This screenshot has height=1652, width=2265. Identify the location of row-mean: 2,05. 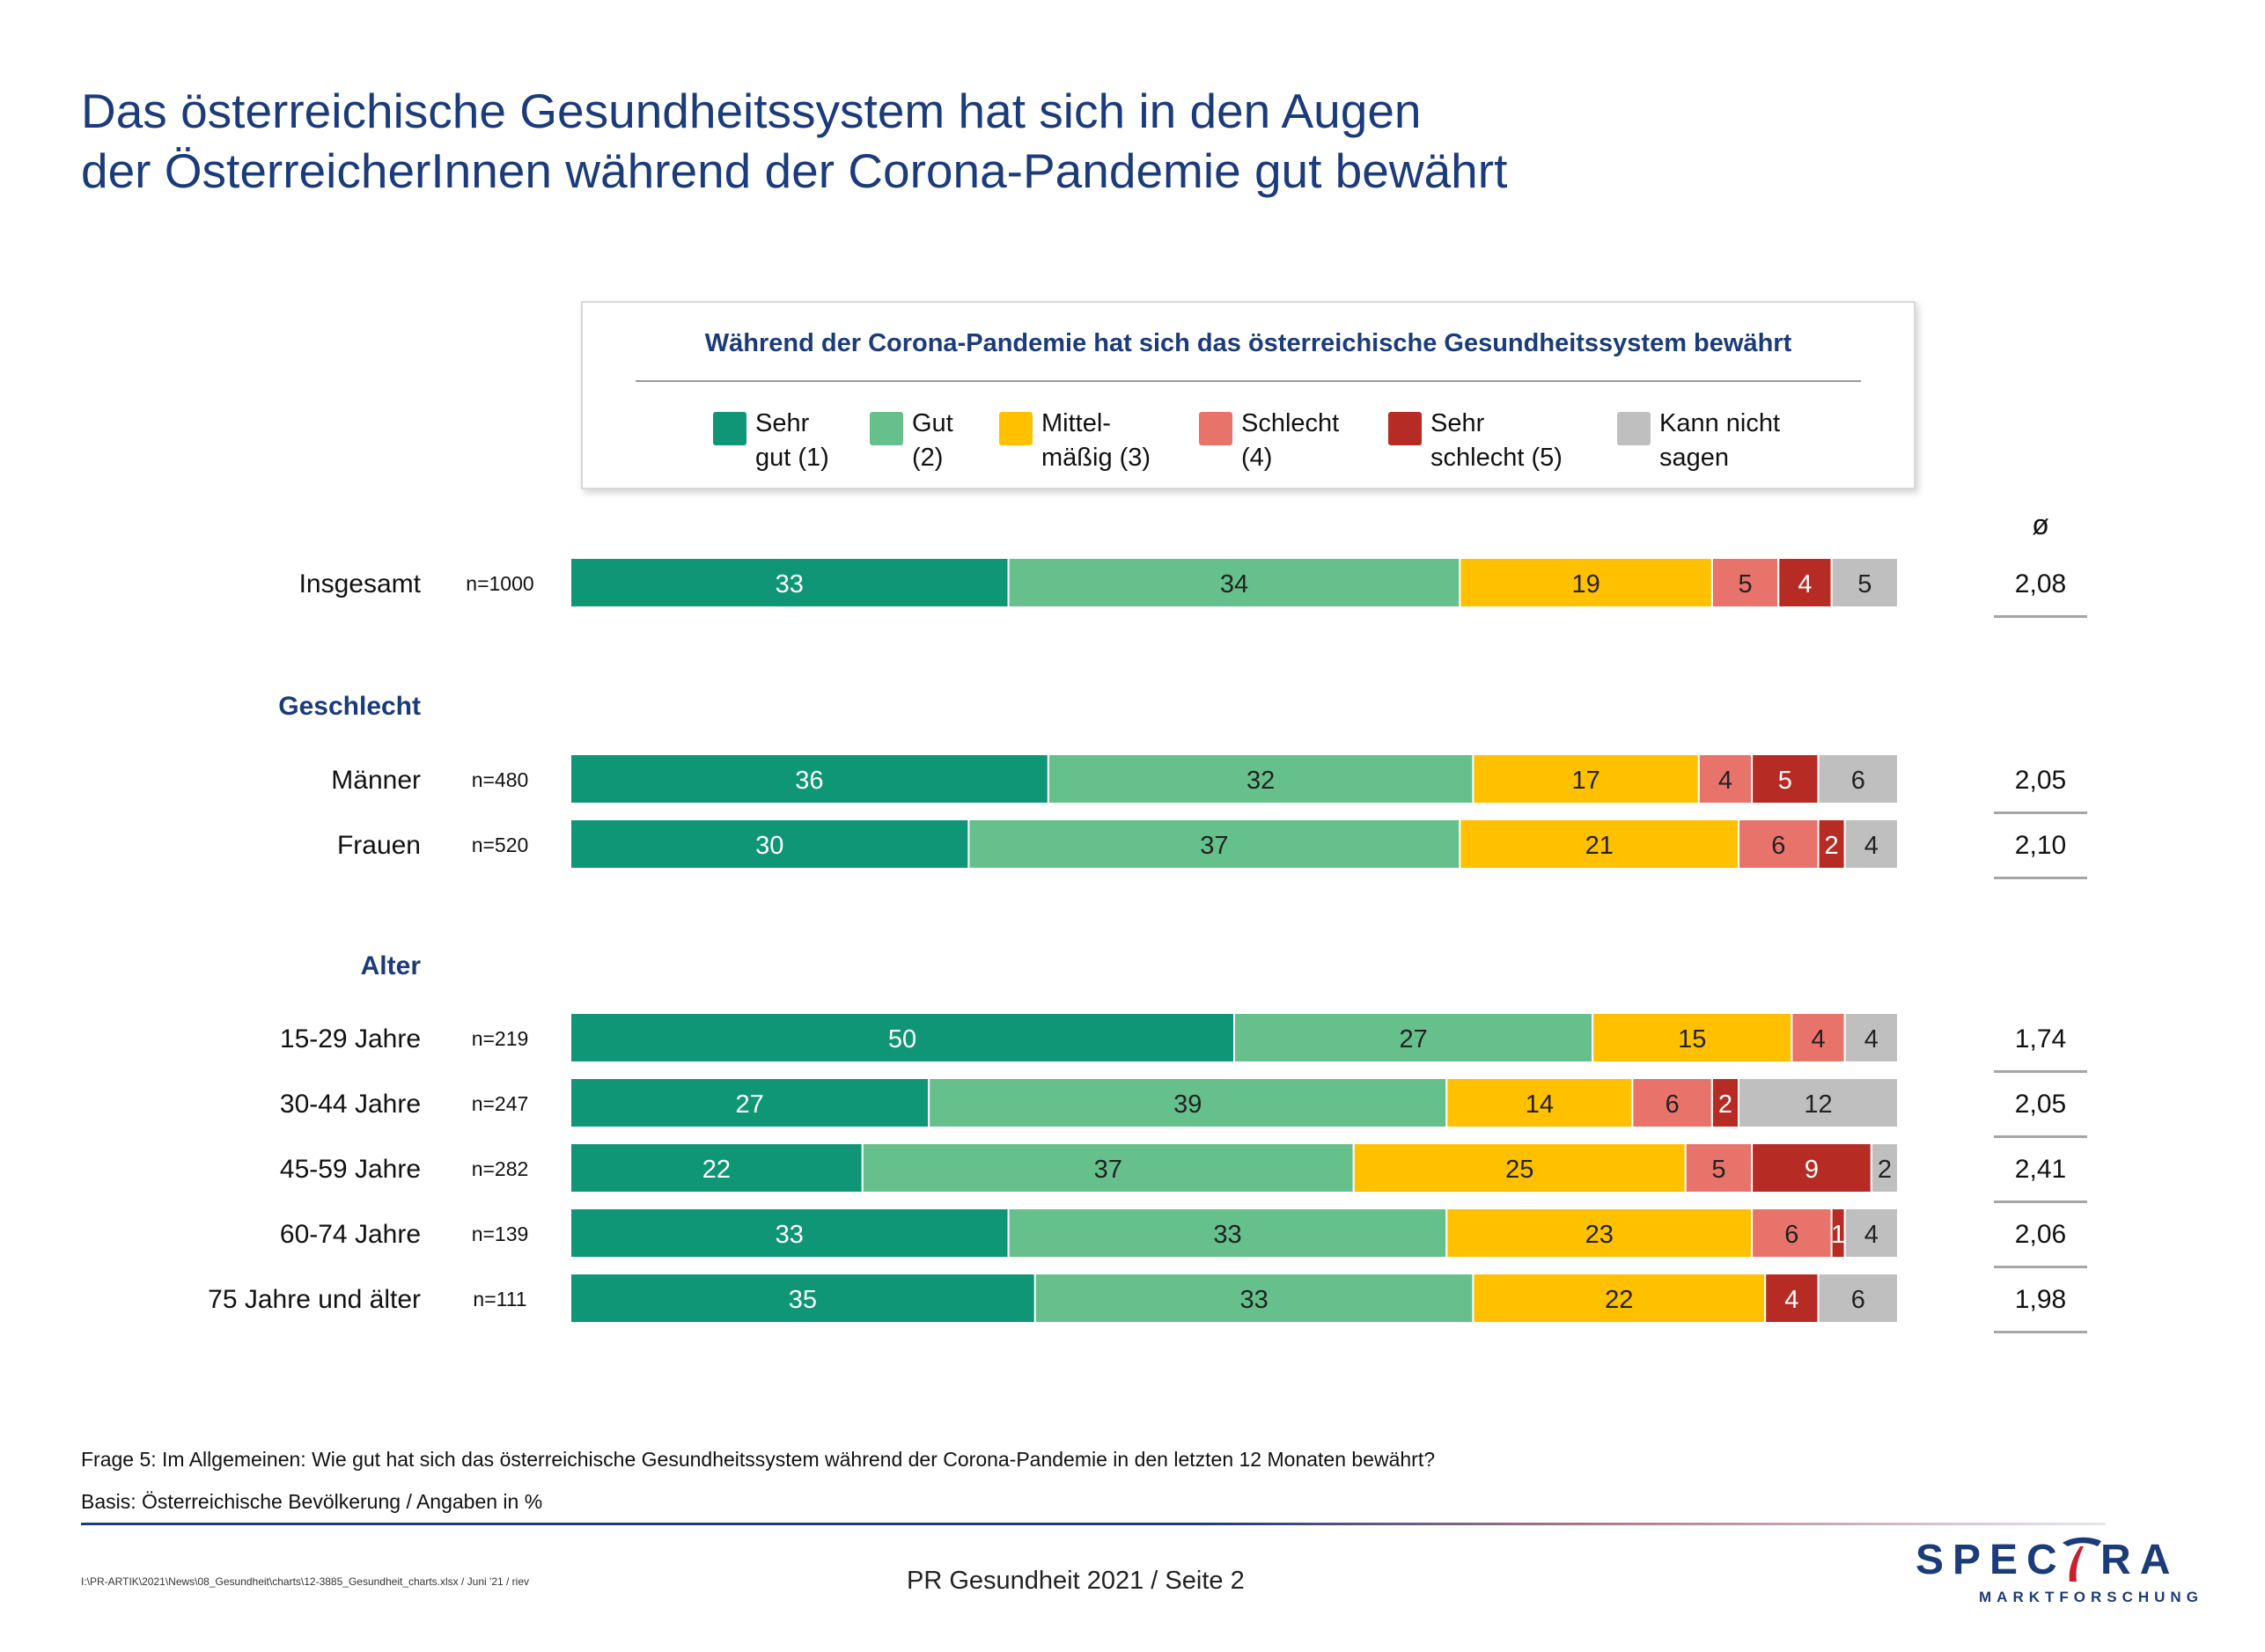
(2040, 1104).